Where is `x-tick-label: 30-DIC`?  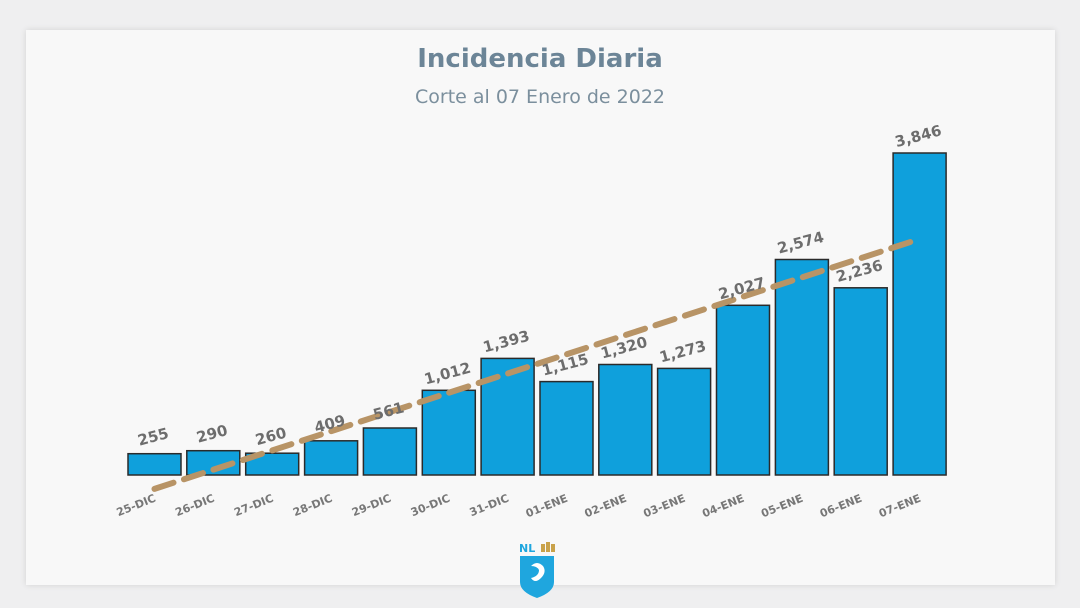 x-tick-label: 30-DIC is located at coordinates (430, 505).